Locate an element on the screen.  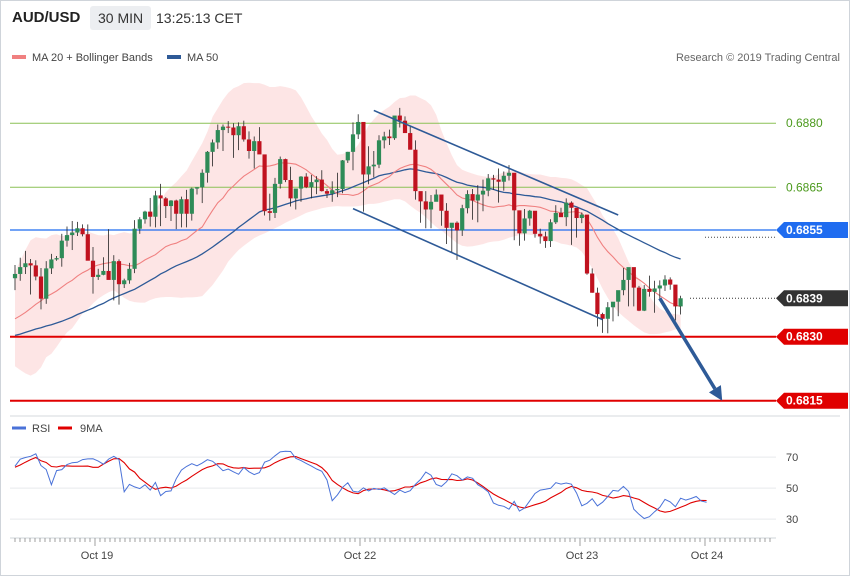
rsi-line is located at coordinates (360, 485).